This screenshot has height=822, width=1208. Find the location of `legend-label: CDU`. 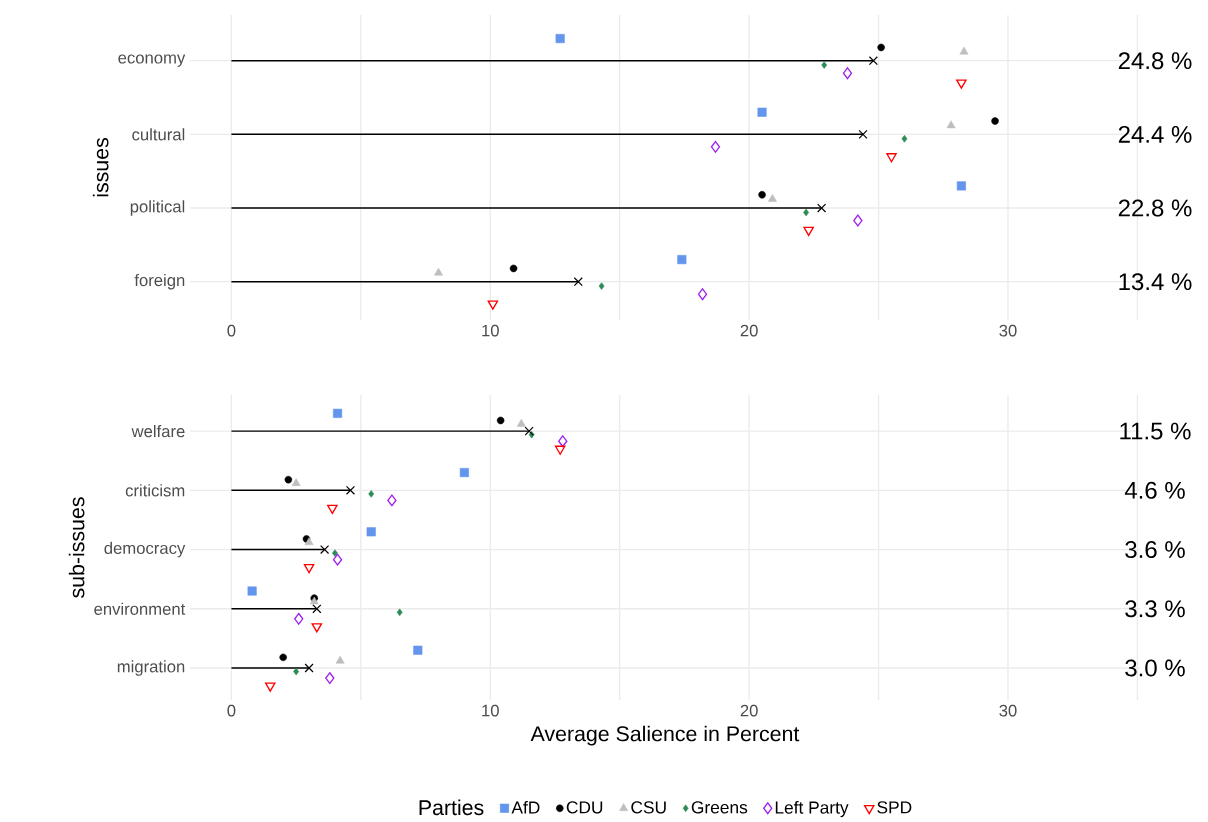

legend-label: CDU is located at coordinates (584, 807).